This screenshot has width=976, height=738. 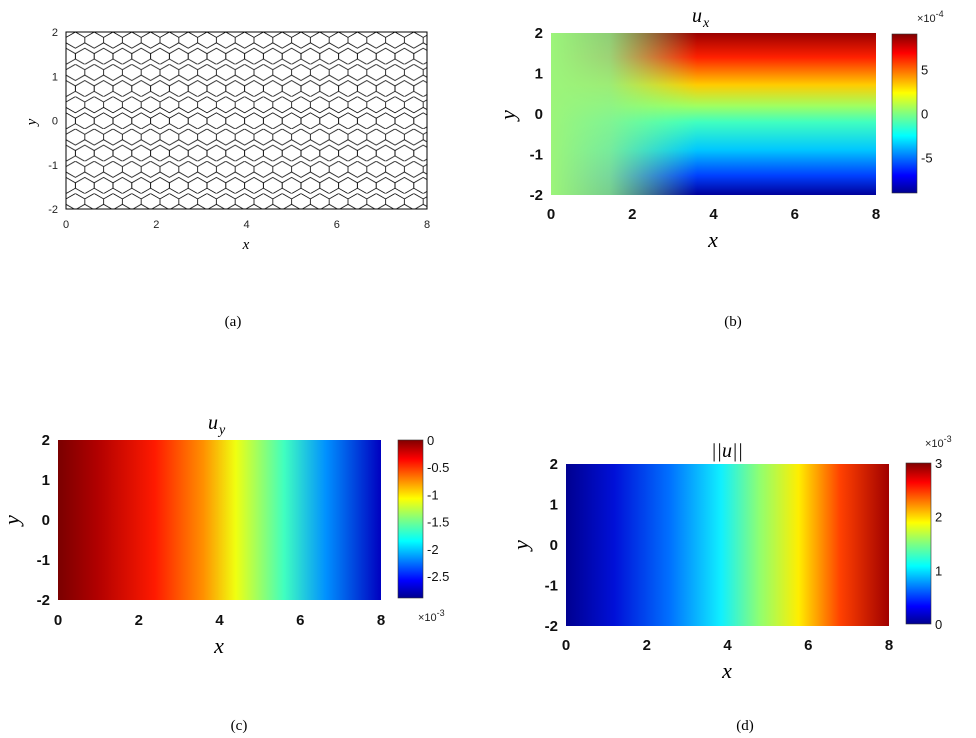 I want to click on c-xtick-label: 0, so click(x=58, y=620).